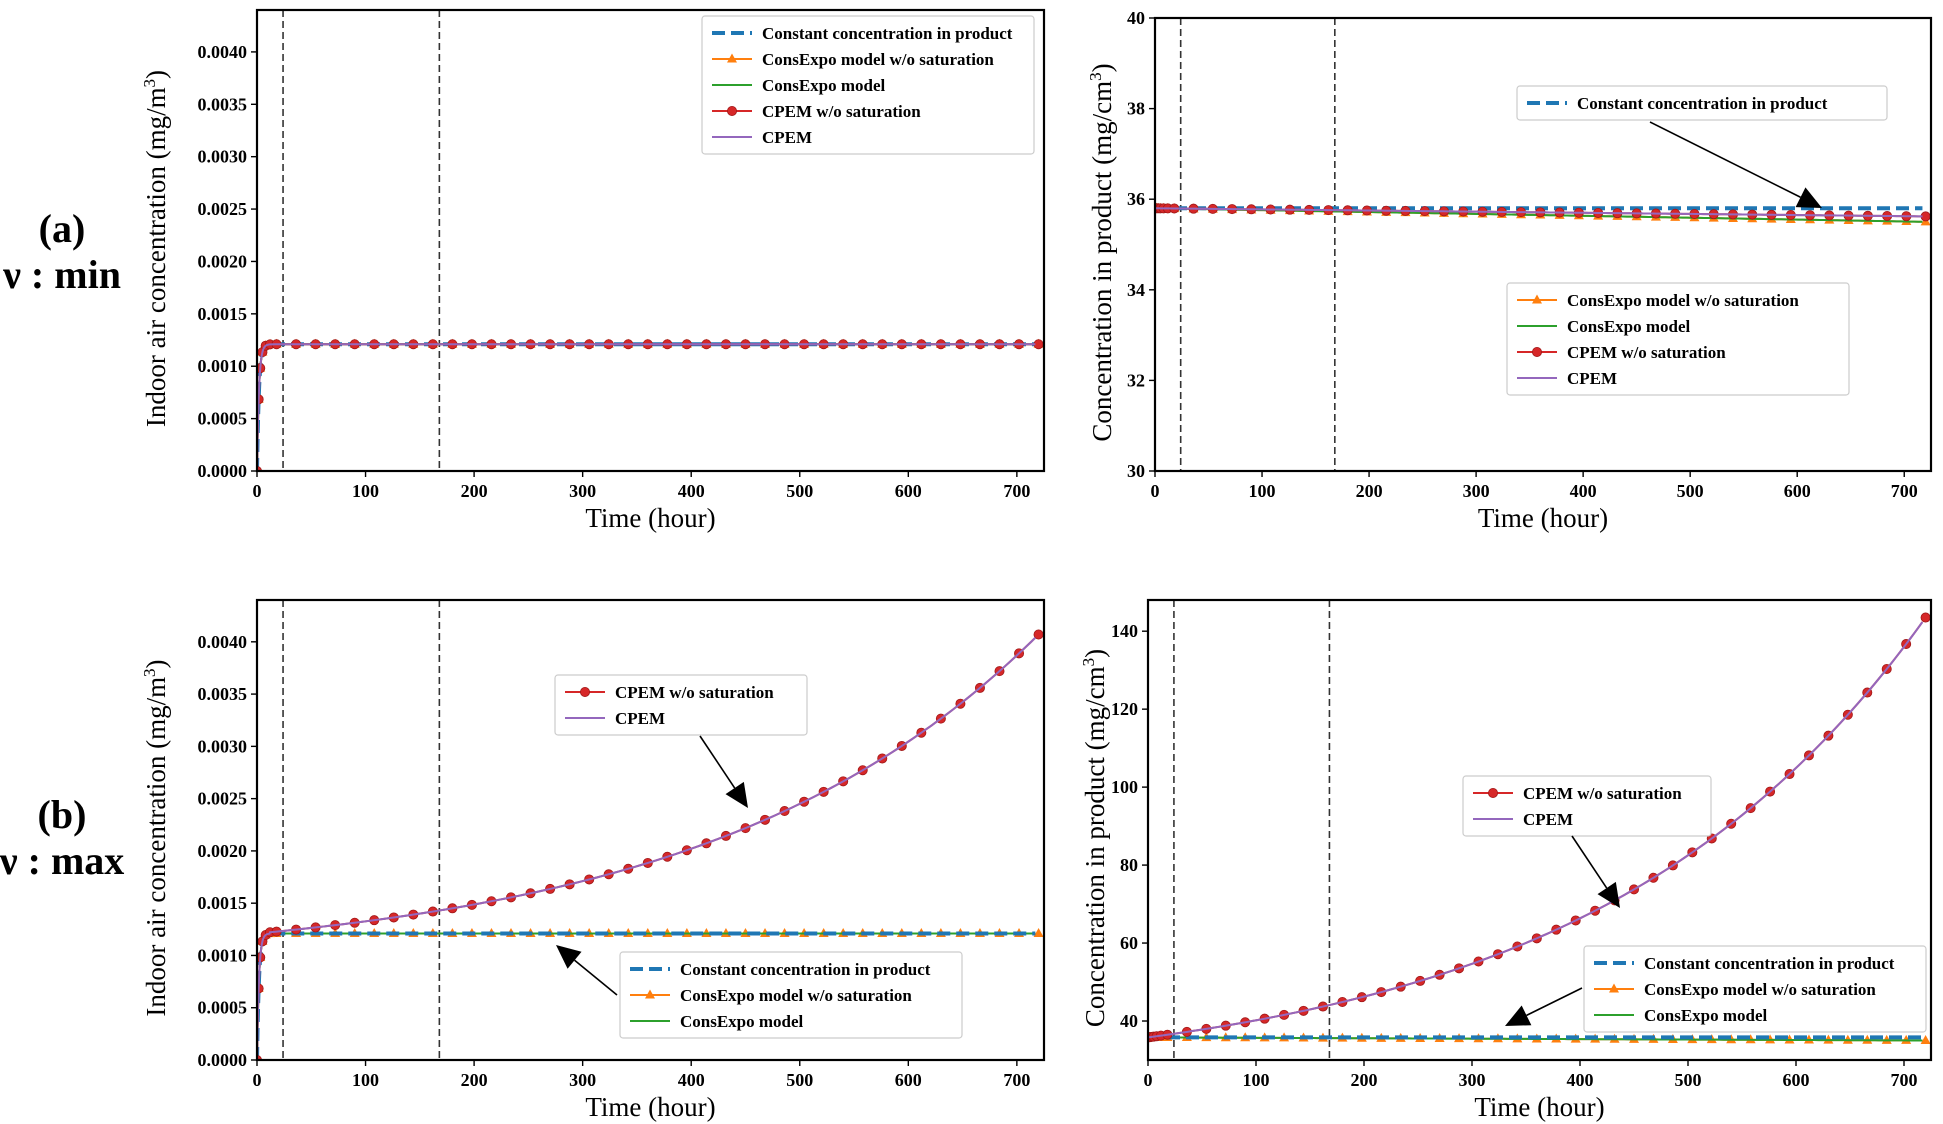  I want to click on b-air-legend-b-label-consexpo: ConsExpo model, so click(742, 1021).